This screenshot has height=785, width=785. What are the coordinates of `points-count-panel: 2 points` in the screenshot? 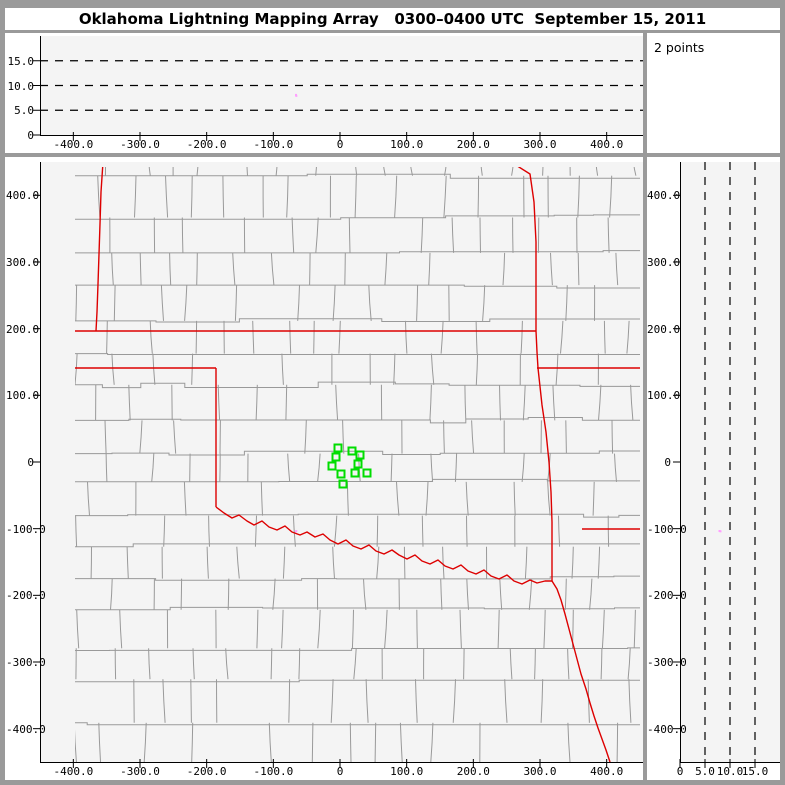 It's located at (713, 93).